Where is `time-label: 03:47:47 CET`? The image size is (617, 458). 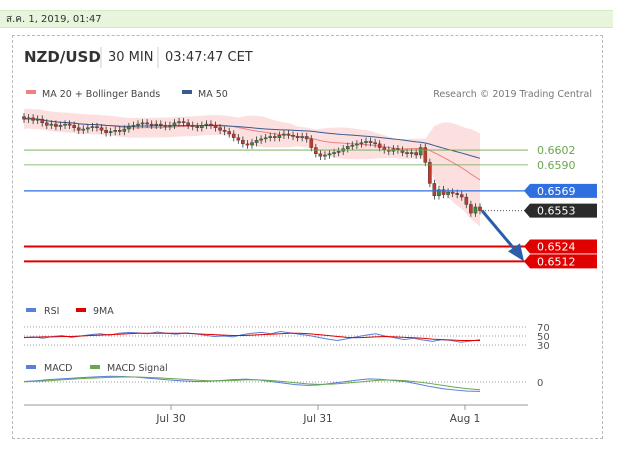 time-label: 03:47:47 CET is located at coordinates (209, 57).